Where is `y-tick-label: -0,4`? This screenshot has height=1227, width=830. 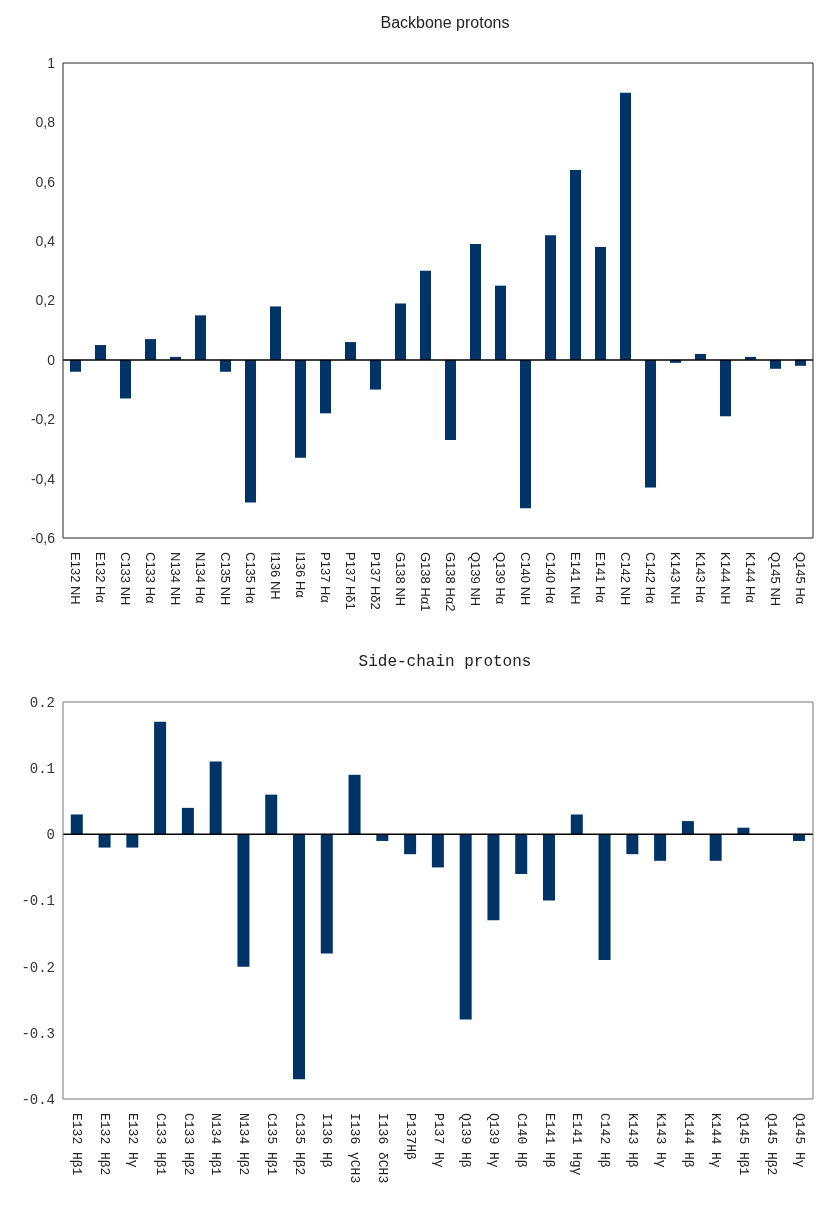
y-tick-label: -0,4 is located at coordinates (43, 478).